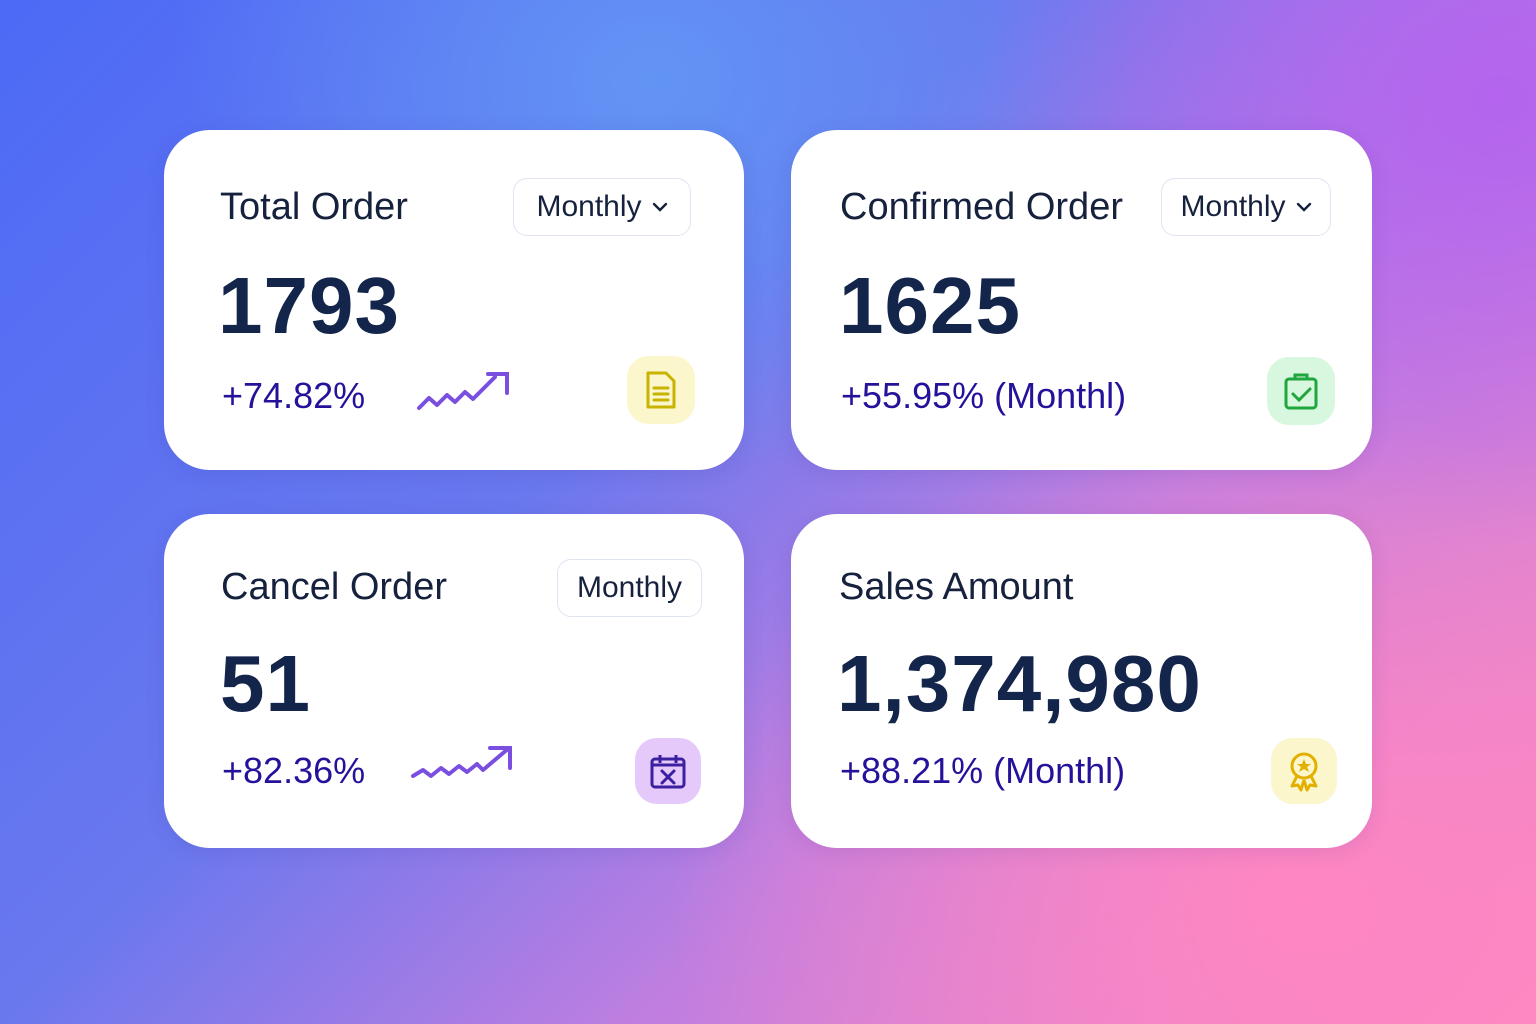 The height and width of the screenshot is (1024, 1536). I want to click on calendar-badge, so click(668, 771).